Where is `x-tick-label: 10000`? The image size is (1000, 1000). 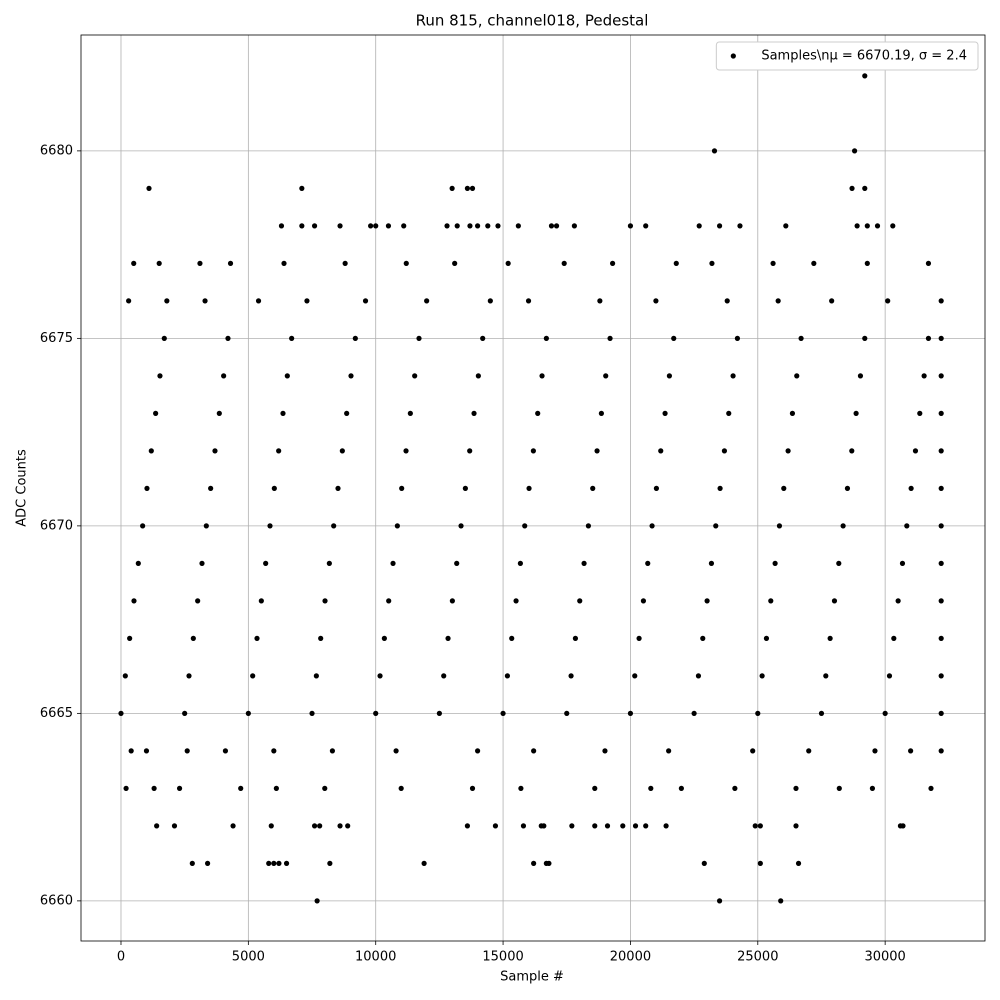
x-tick-label: 10000 is located at coordinates (375, 957).